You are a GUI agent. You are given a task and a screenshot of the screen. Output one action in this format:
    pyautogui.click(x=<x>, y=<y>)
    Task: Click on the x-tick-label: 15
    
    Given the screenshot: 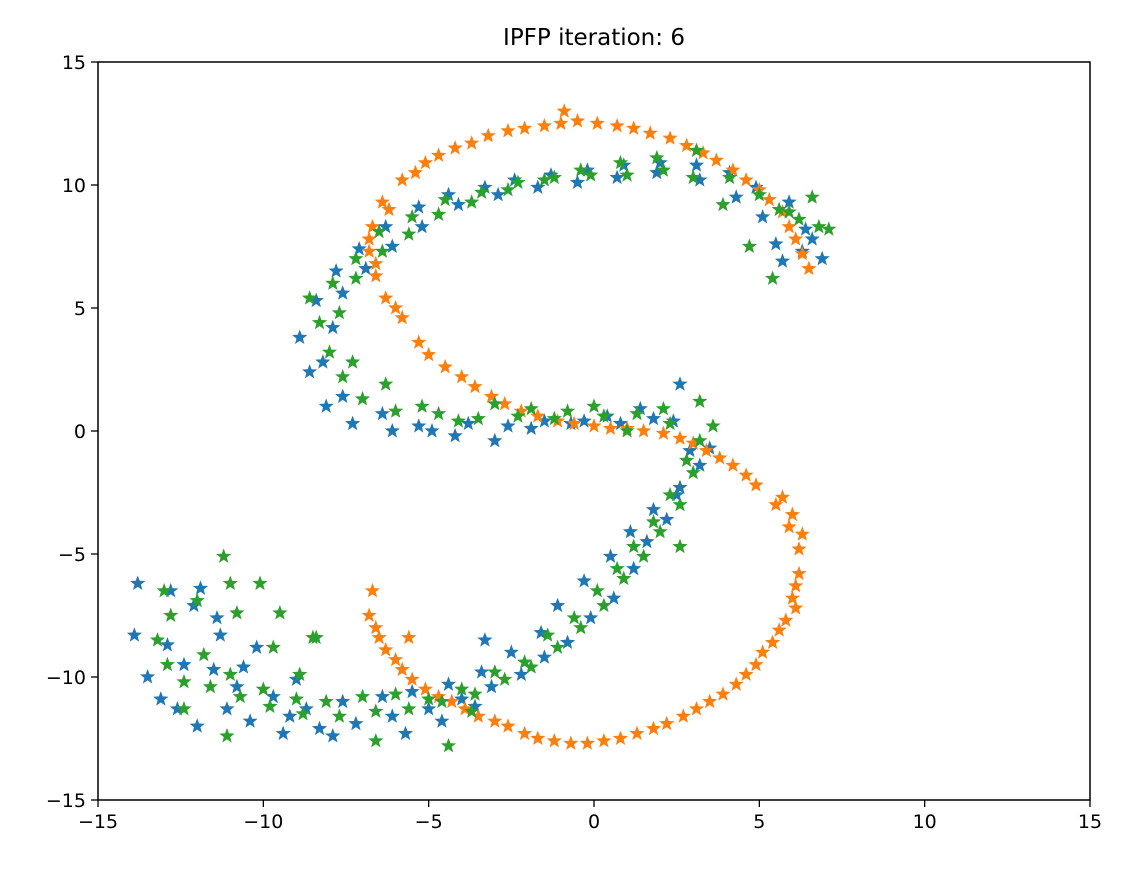 What is the action you would take?
    pyautogui.click(x=1090, y=822)
    